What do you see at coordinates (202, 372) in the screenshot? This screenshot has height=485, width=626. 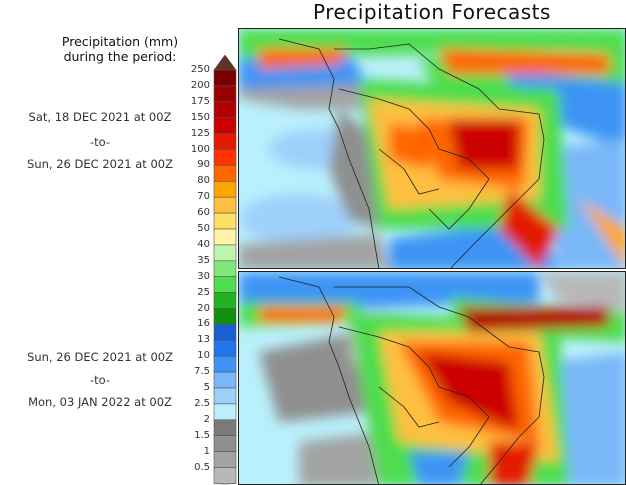 I see `colorbar-tick-label: 7.5` at bounding box center [202, 372].